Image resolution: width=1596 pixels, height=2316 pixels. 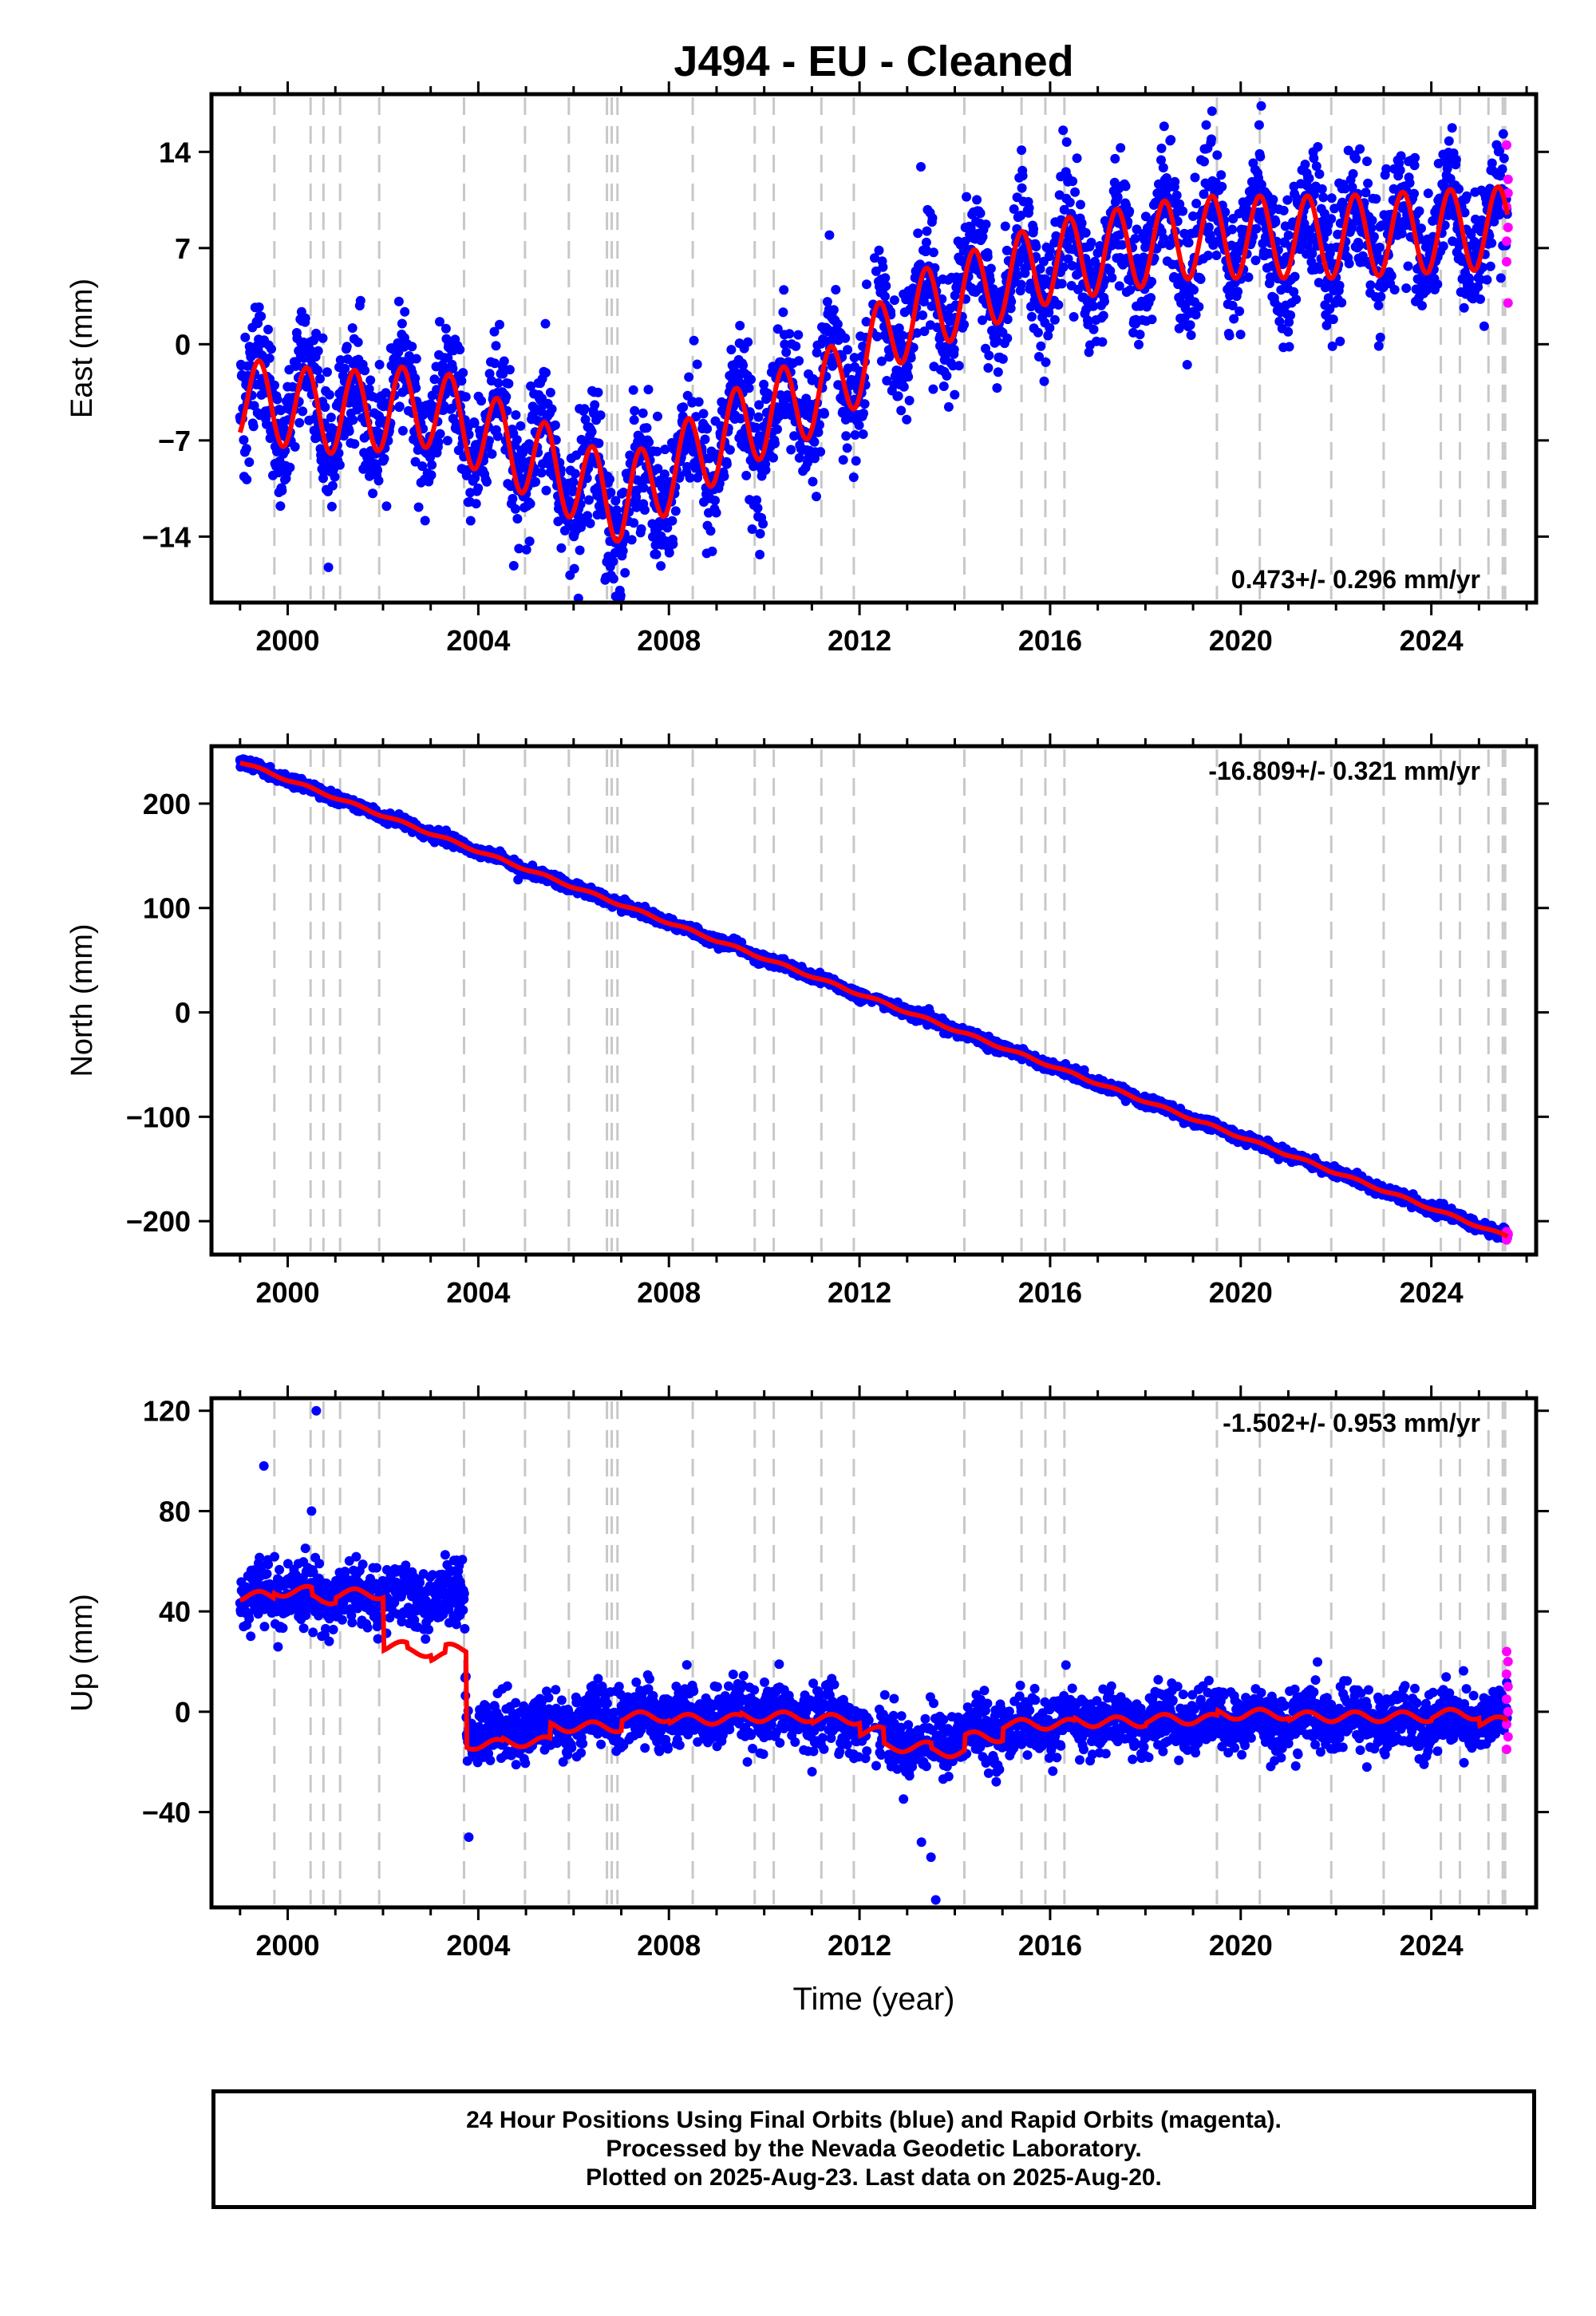 What do you see at coordinates (873, 61) in the screenshot?
I see `figure-title: J494 - EU - Cleaned` at bounding box center [873, 61].